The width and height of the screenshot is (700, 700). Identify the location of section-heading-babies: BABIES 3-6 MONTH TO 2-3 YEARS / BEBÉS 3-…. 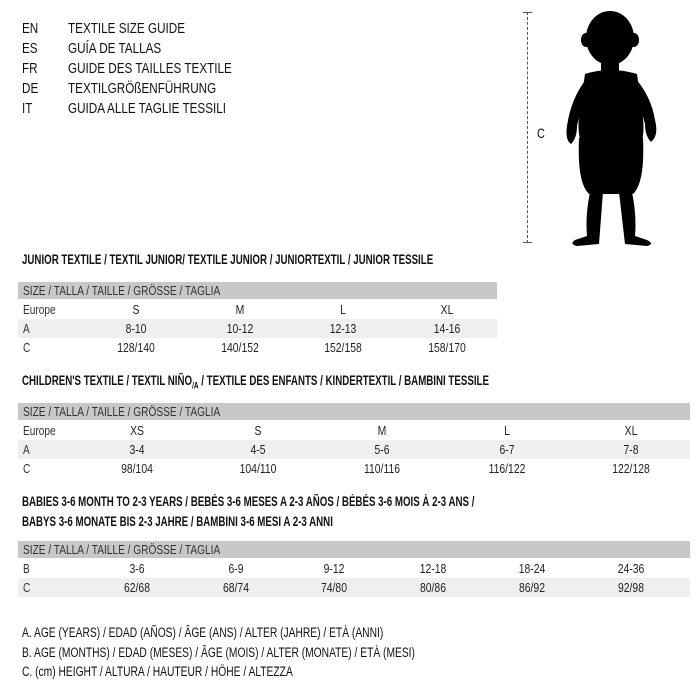
(248, 501).